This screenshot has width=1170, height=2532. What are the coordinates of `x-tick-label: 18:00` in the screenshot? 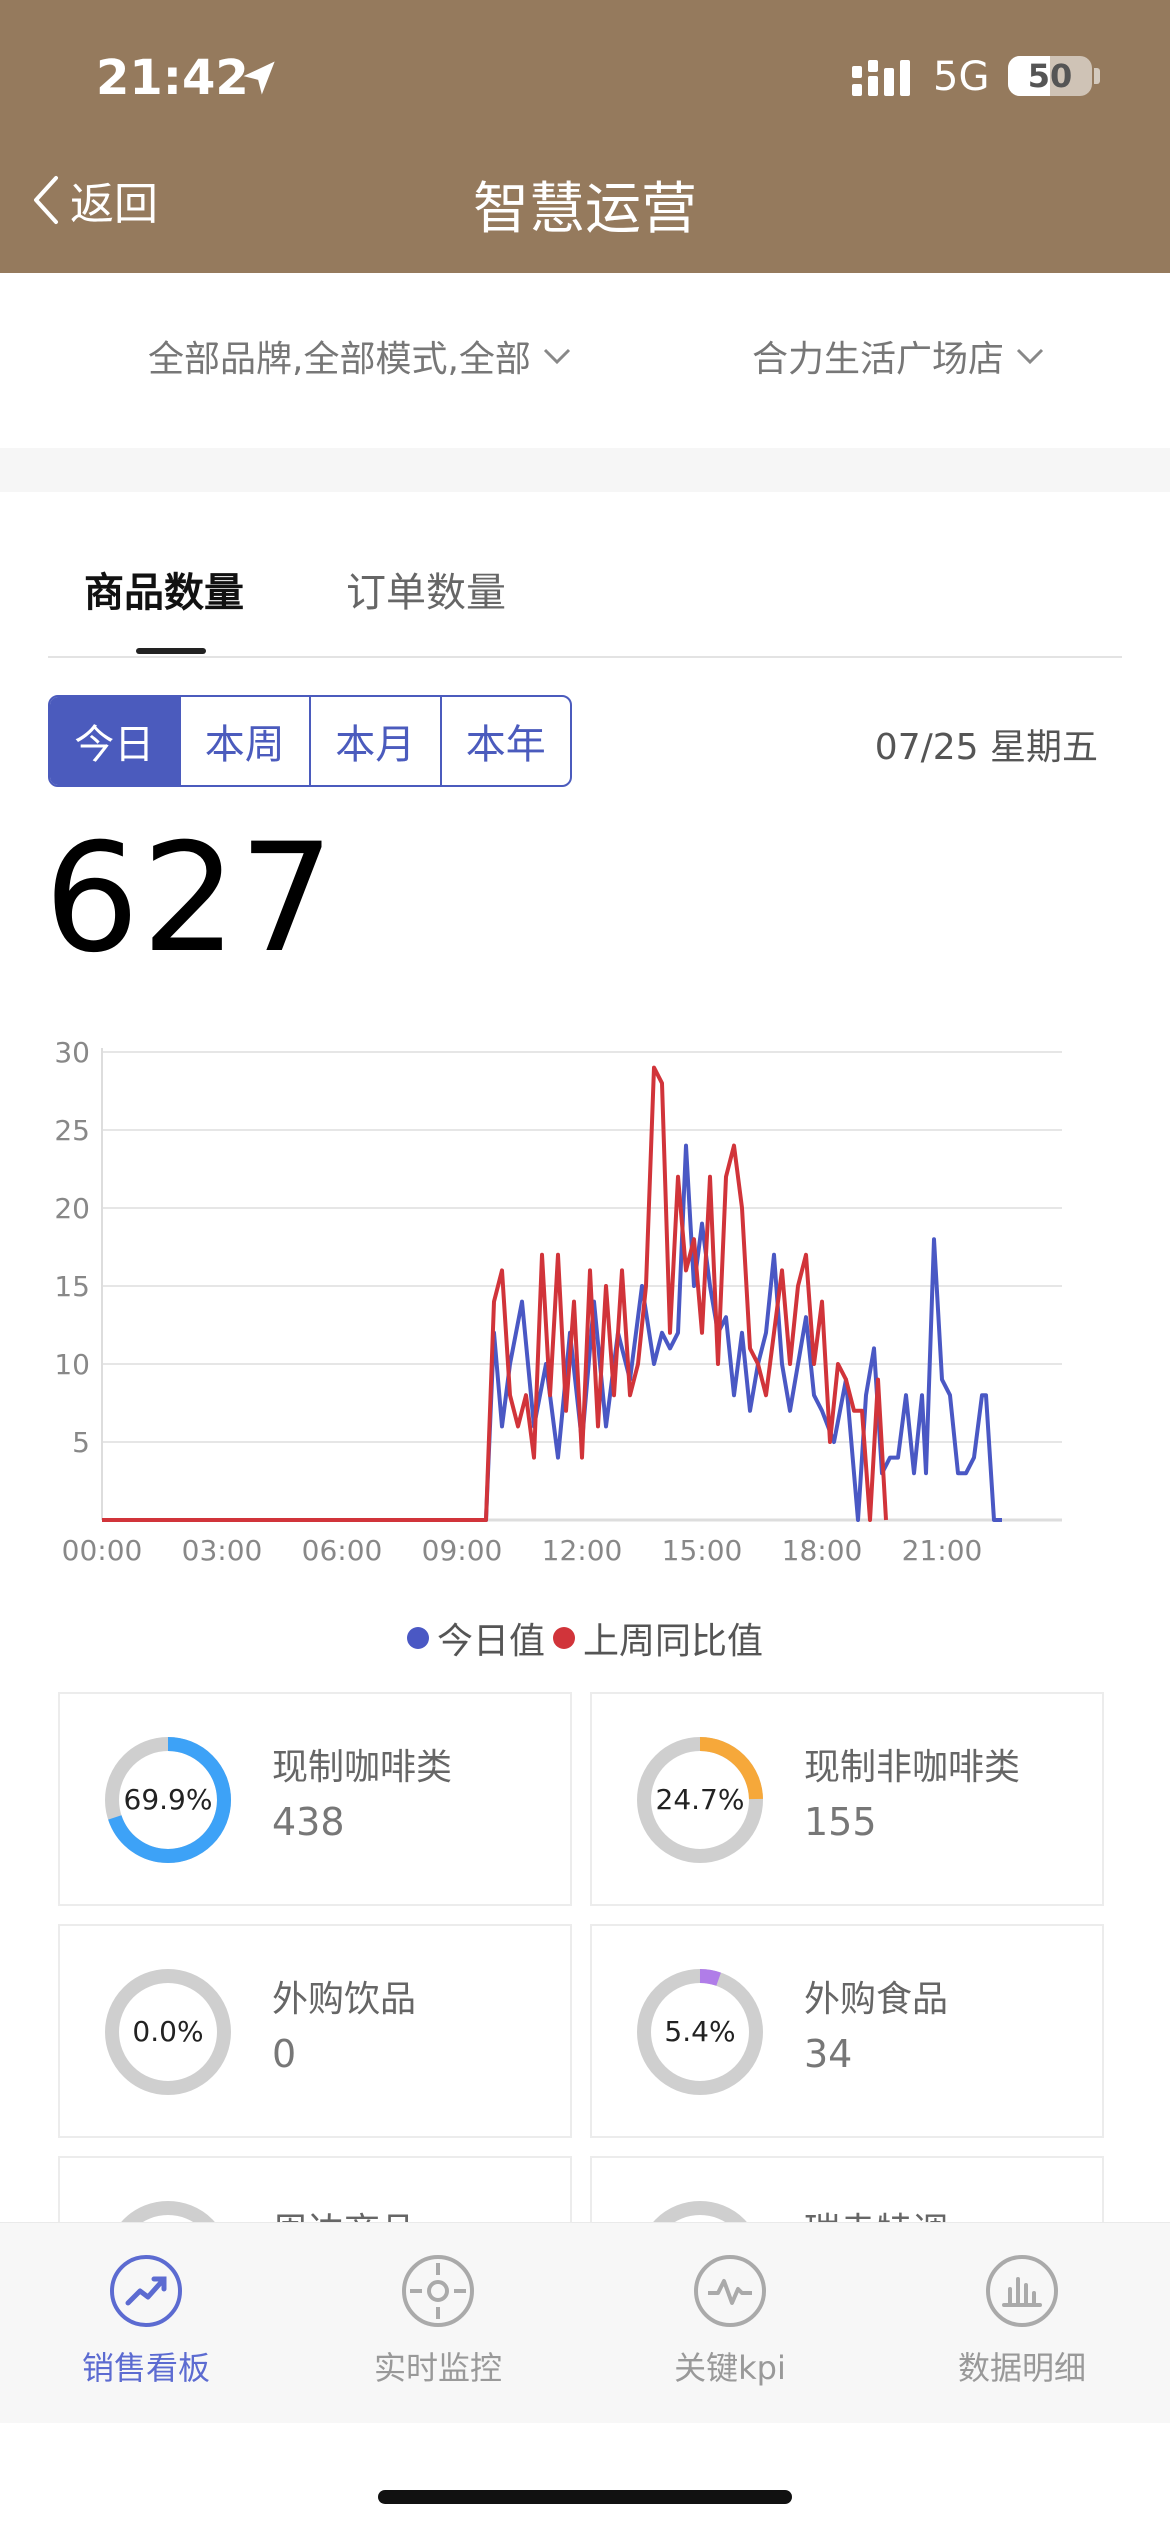 It's located at (822, 1550).